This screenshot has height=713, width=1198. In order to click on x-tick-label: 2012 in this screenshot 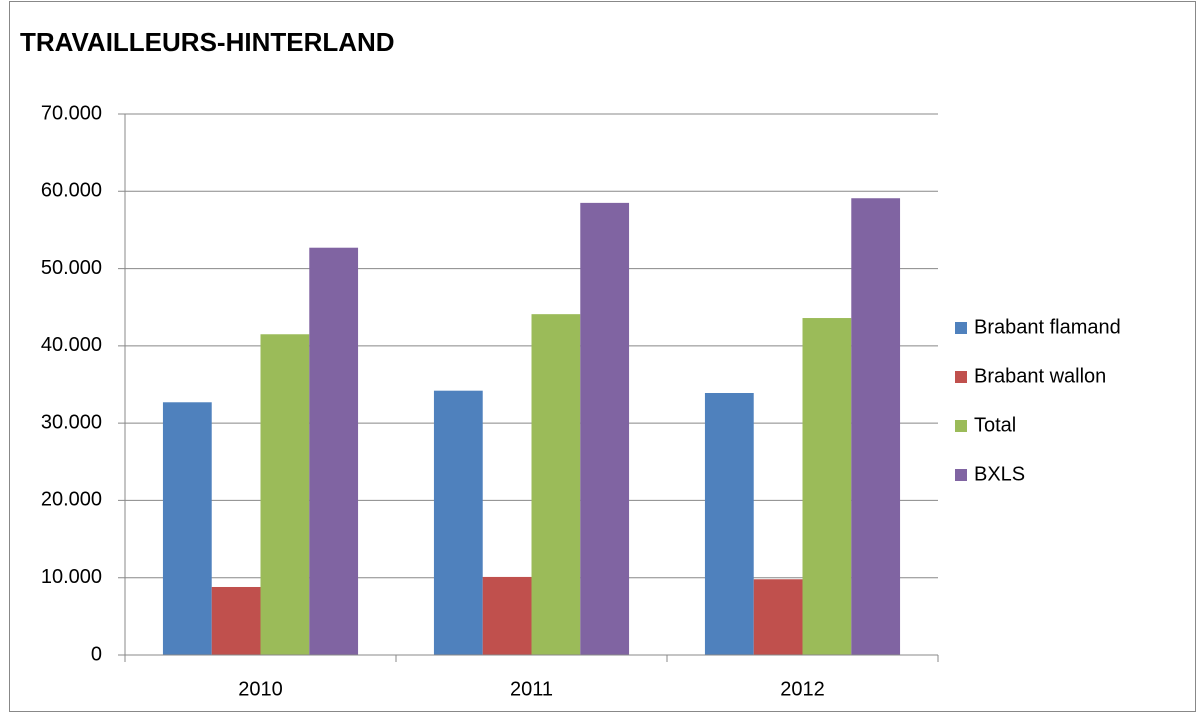, I will do `click(802, 689)`.